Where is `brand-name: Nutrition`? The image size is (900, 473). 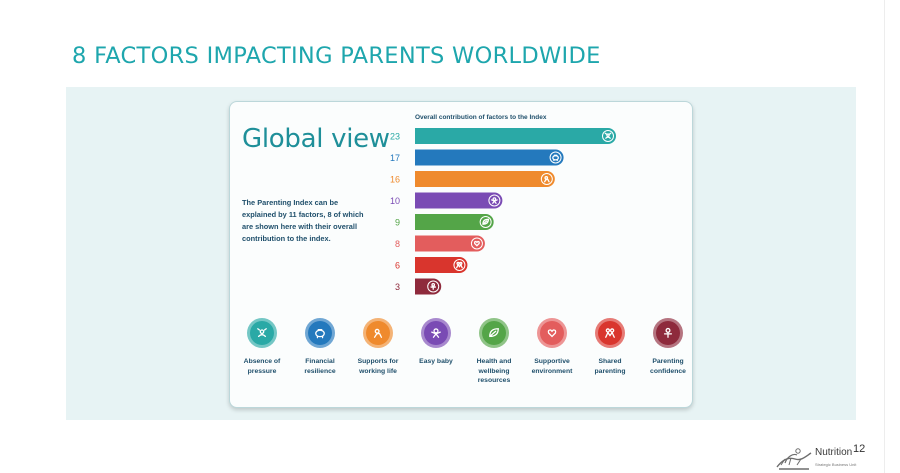 brand-name: Nutrition is located at coordinates (834, 452).